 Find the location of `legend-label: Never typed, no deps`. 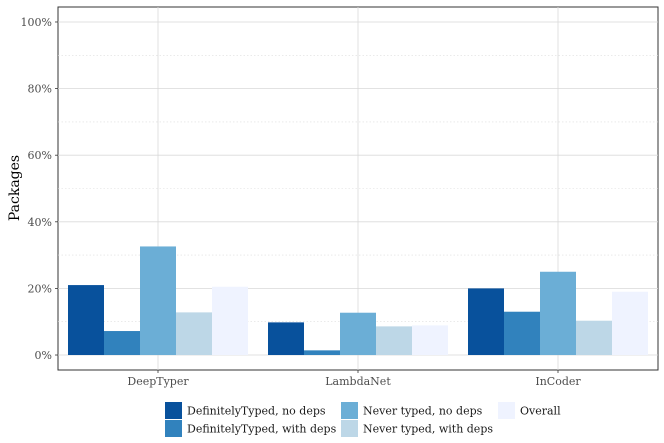

legend-label: Never typed, no deps is located at coordinates (423, 411).